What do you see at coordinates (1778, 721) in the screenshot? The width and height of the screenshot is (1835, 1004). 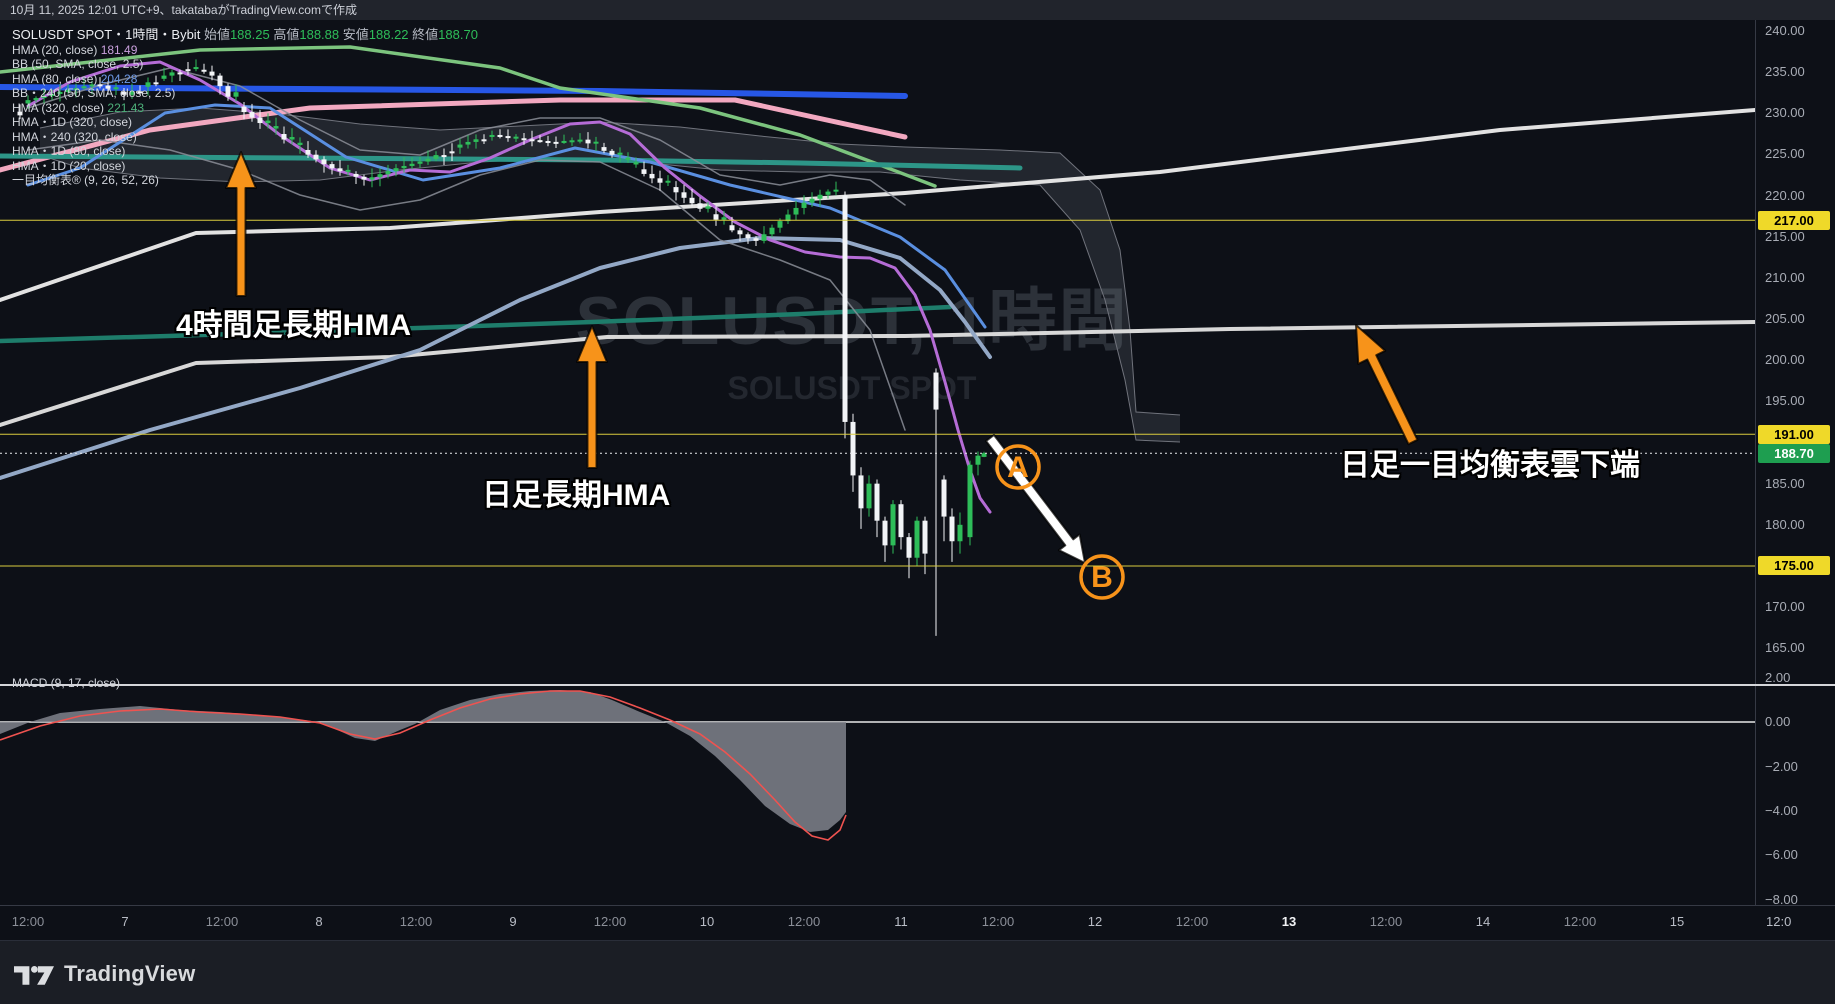 I see `macd-tick-0.00: 0.00` at bounding box center [1778, 721].